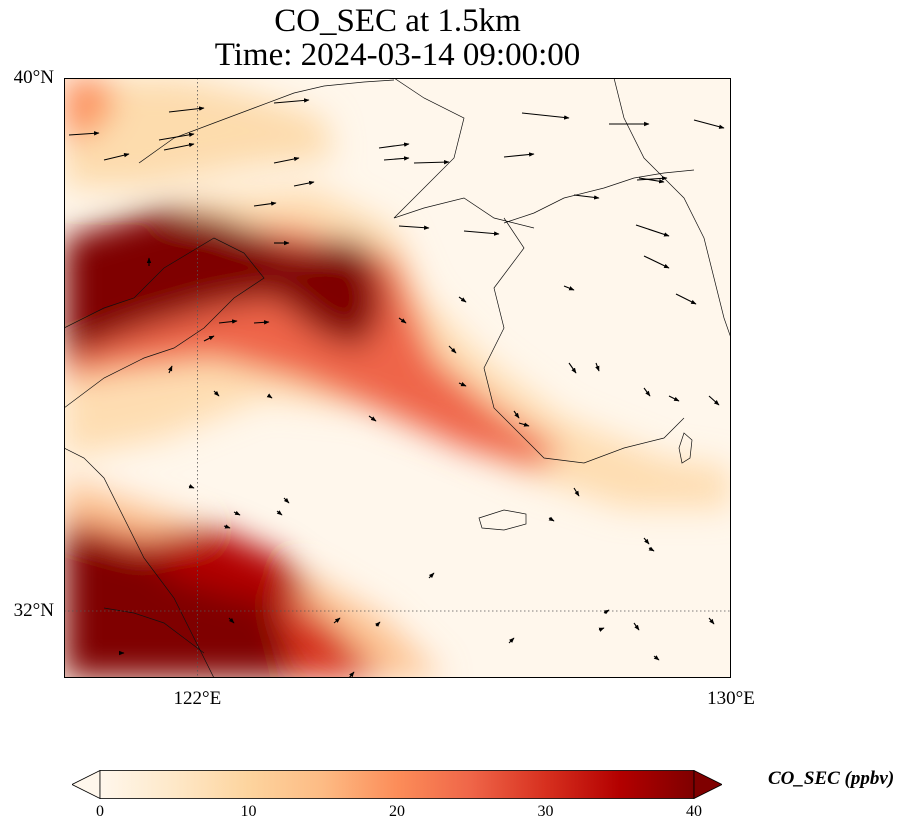 This screenshot has width=916, height=836. I want to click on title-line-1: CO_SEC at 1.5km, so click(397, 21).